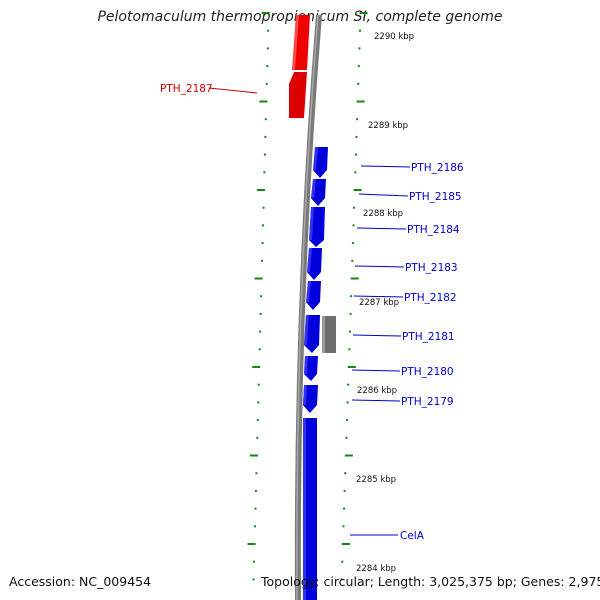 This screenshot has height=600, width=600. What do you see at coordinates (329, 334) in the screenshot?
I see `feature-grey-block` at bounding box center [329, 334].